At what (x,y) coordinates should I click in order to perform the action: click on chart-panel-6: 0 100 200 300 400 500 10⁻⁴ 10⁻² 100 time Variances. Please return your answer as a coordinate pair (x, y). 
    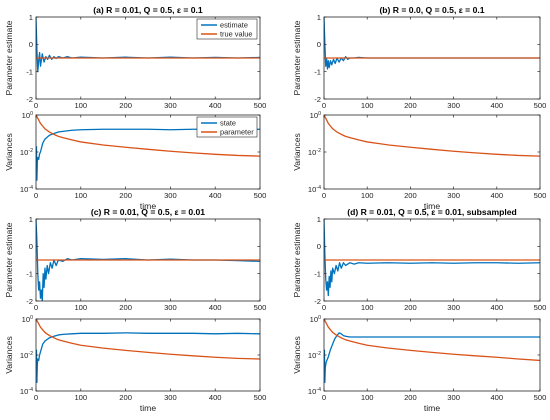
    Looking at the image, I should click on (135, 364).